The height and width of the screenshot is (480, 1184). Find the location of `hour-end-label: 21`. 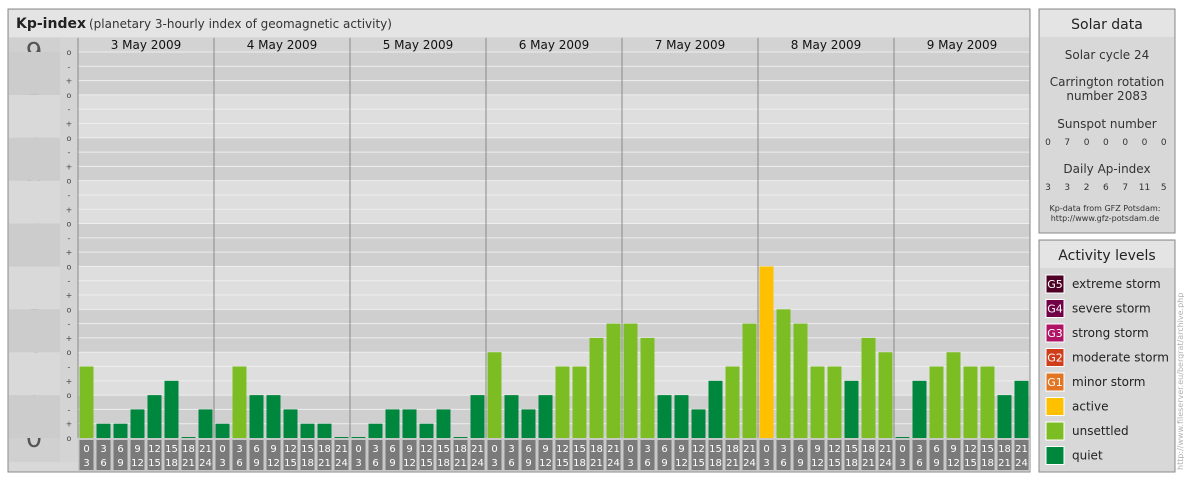

hour-end-label: 21 is located at coordinates (324, 463).